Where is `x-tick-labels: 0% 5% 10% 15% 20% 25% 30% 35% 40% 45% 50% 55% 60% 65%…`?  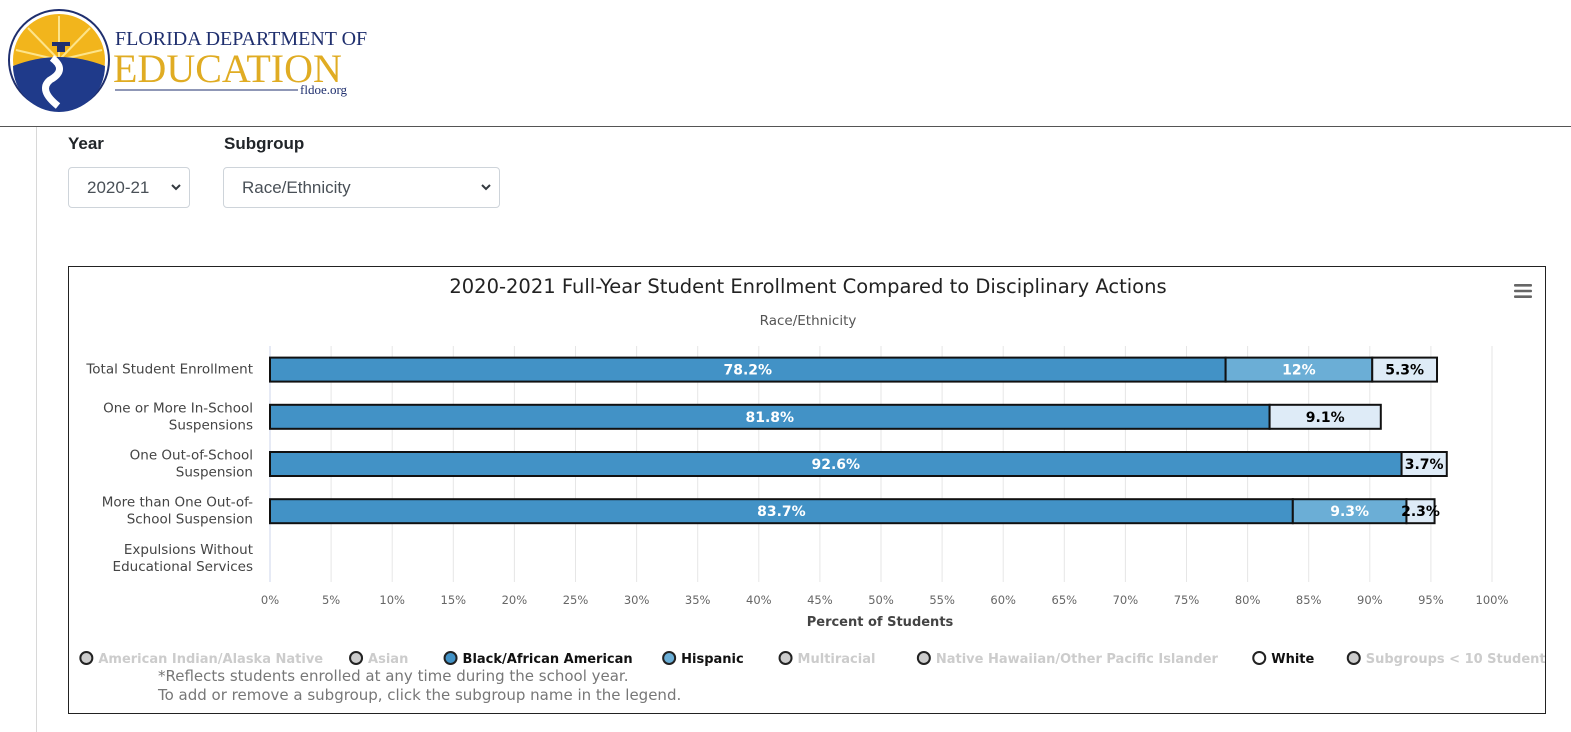
x-tick-labels: 0% 5% 10% 15% 20% 25% 30% 35% 40% 45% 50% 55% 60% 65%… is located at coordinates (885, 600).